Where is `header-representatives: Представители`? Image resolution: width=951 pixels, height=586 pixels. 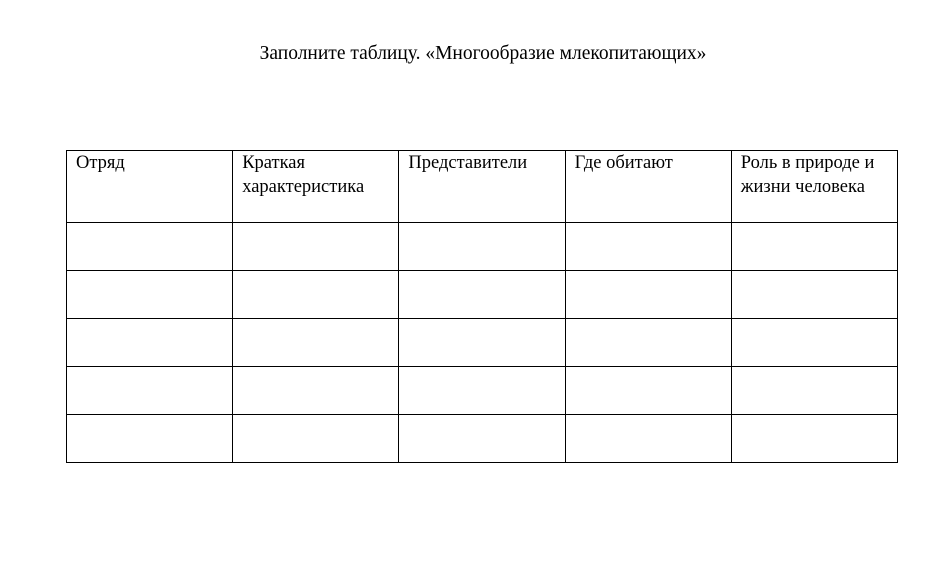
header-representatives: Представители is located at coordinates (482, 186).